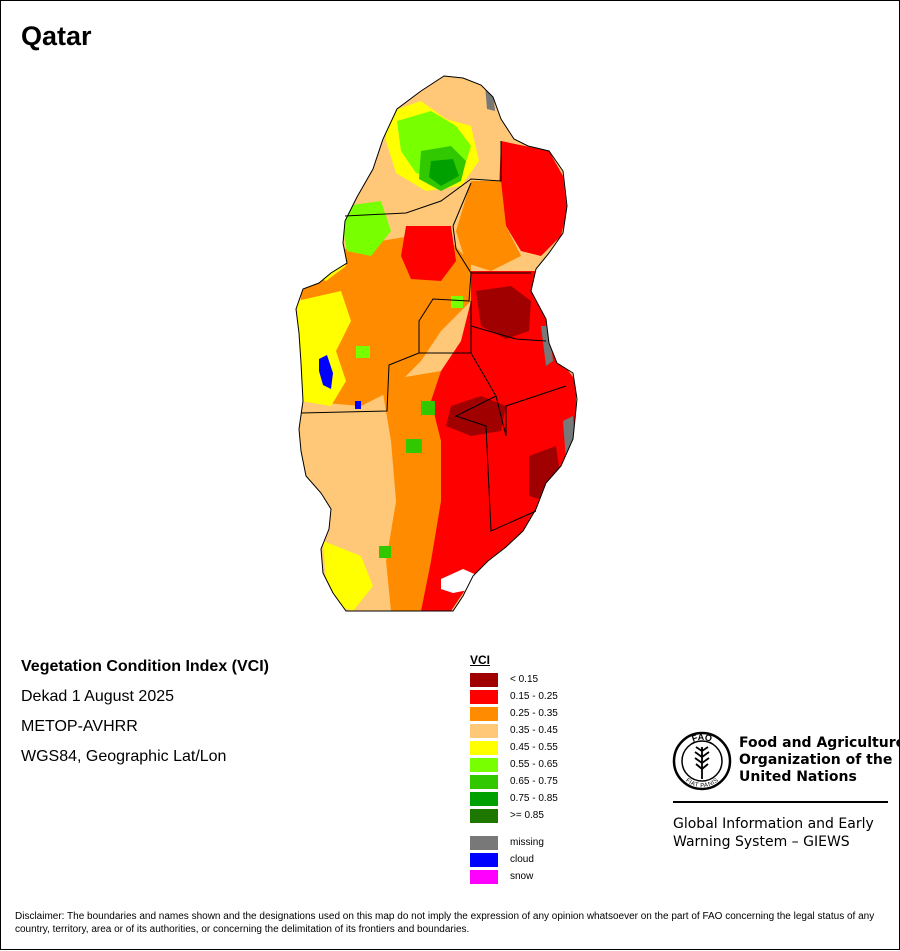  Describe the element at coordinates (534, 696) in the screenshot. I see `legend-label: 0.15 - 0.25` at that location.